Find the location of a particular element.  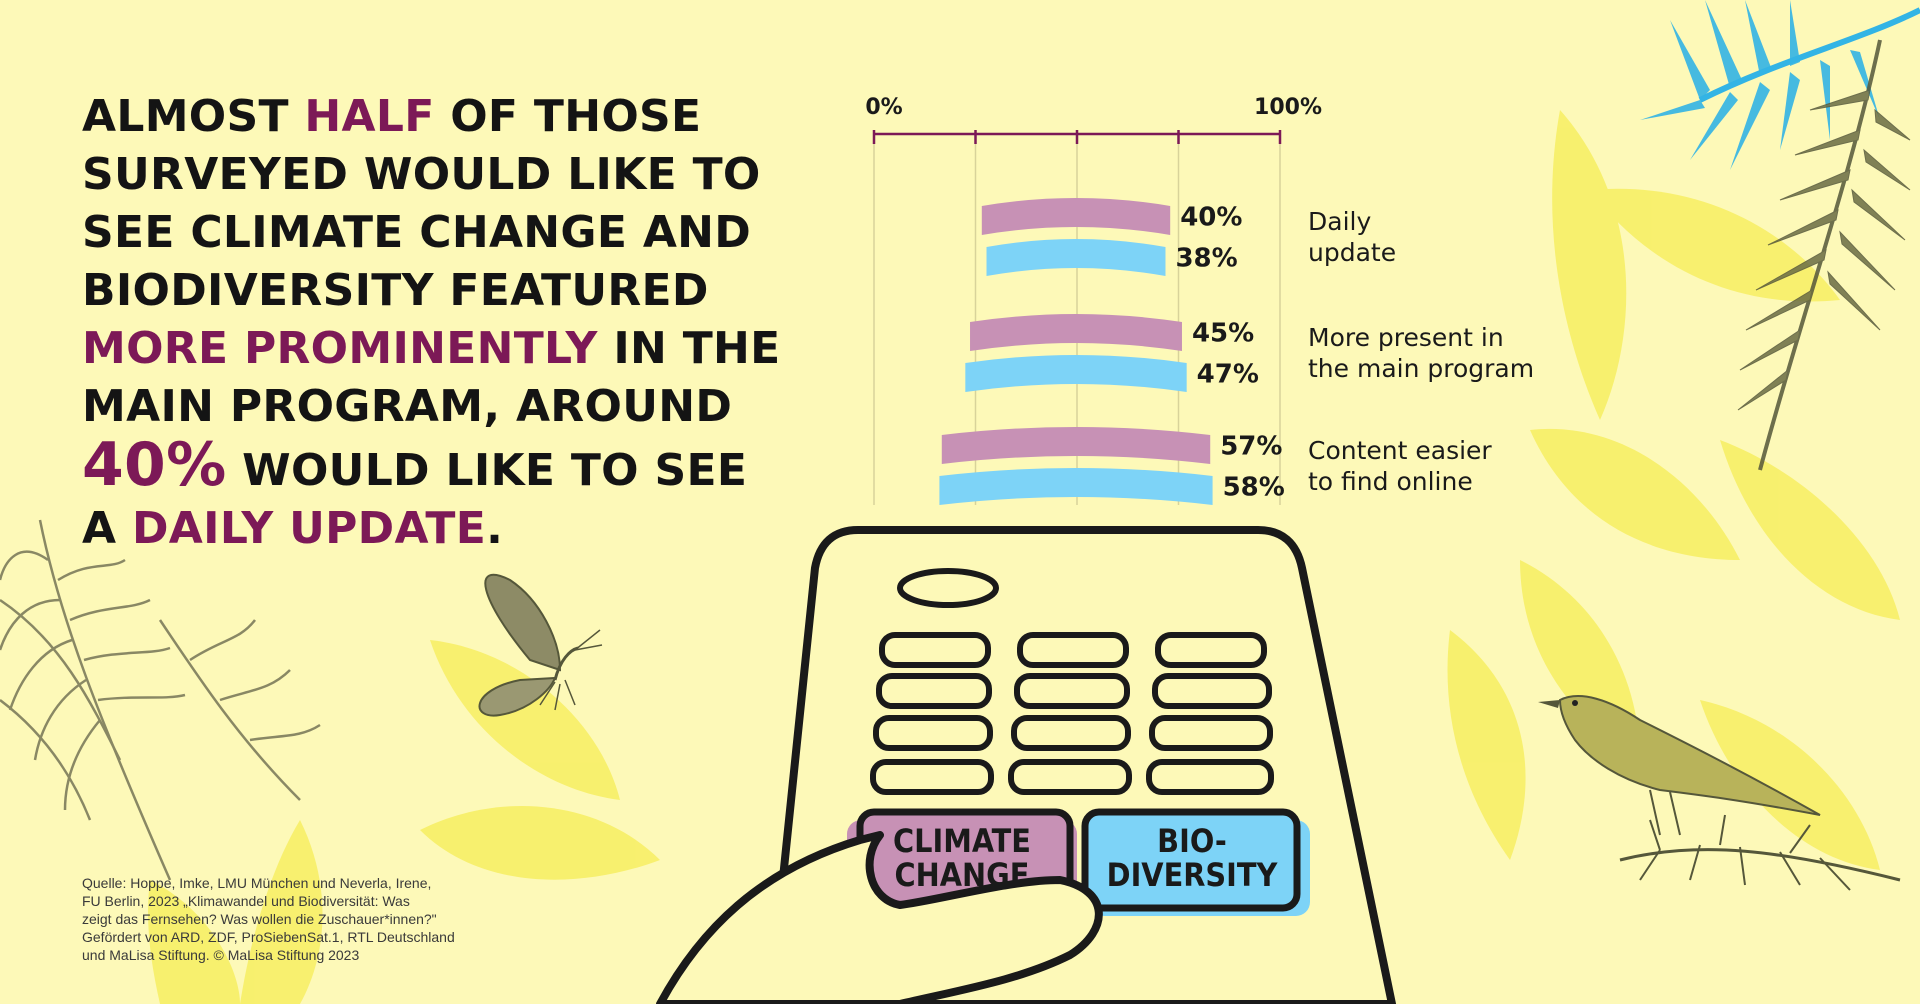

headline-segment-highlight: MORE PROMINENTLY is located at coordinates (340, 348).